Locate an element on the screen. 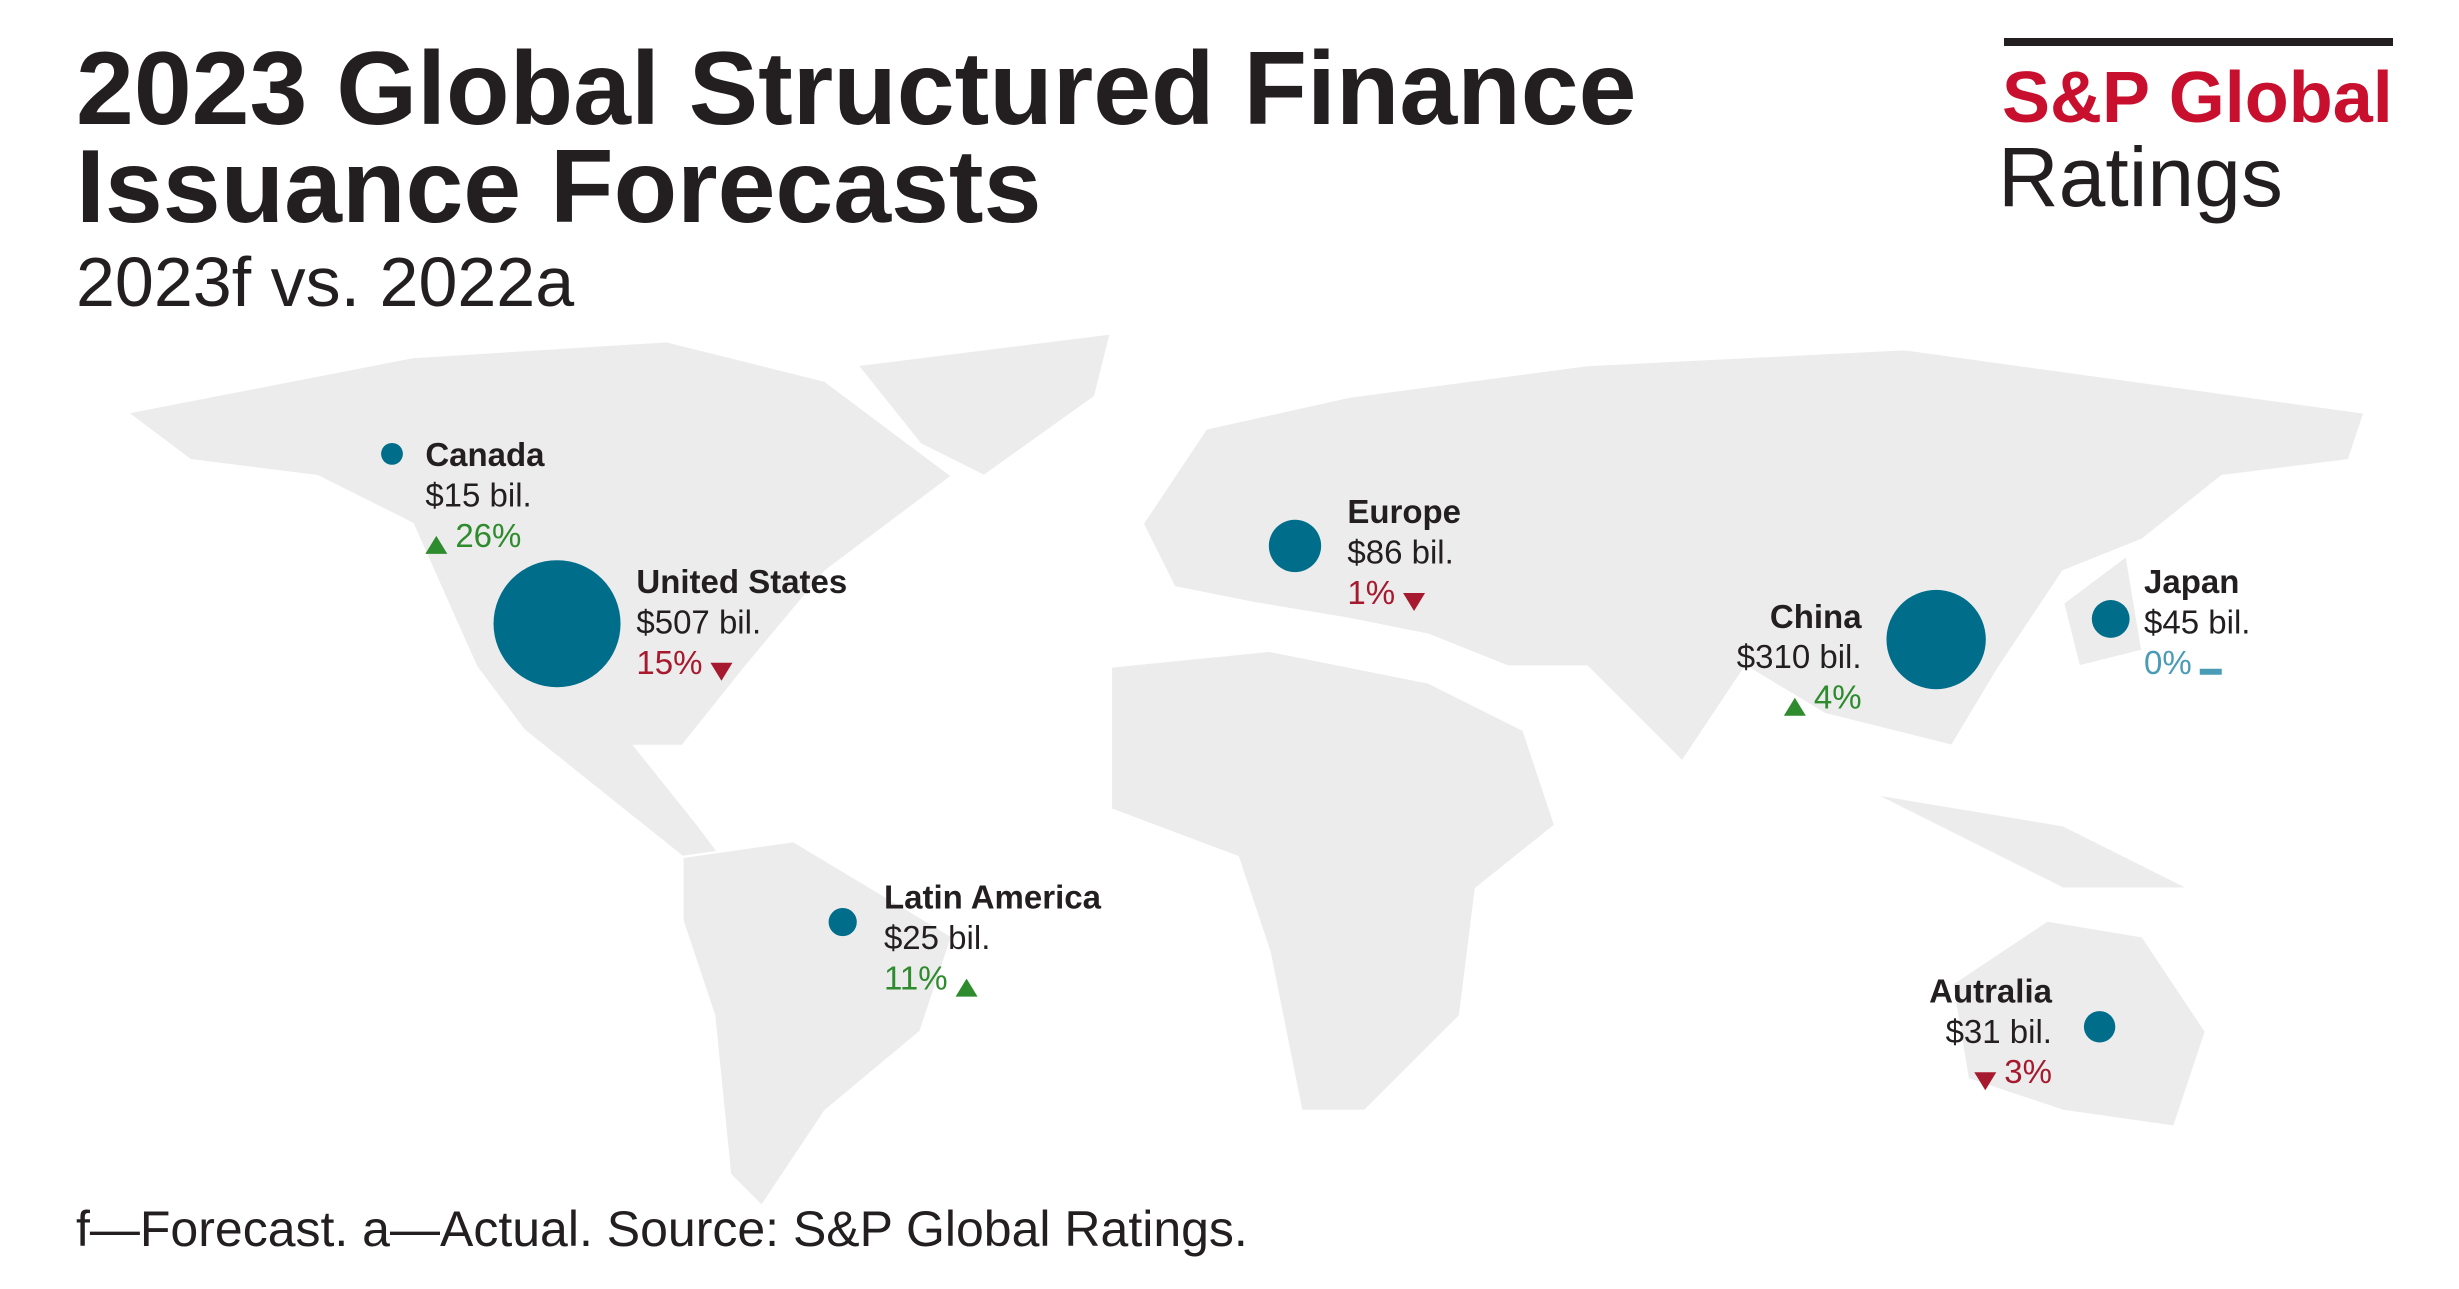 Image resolution: width=2459 pixels, height=1289 pixels. change-label: 15% is located at coordinates (669, 662).